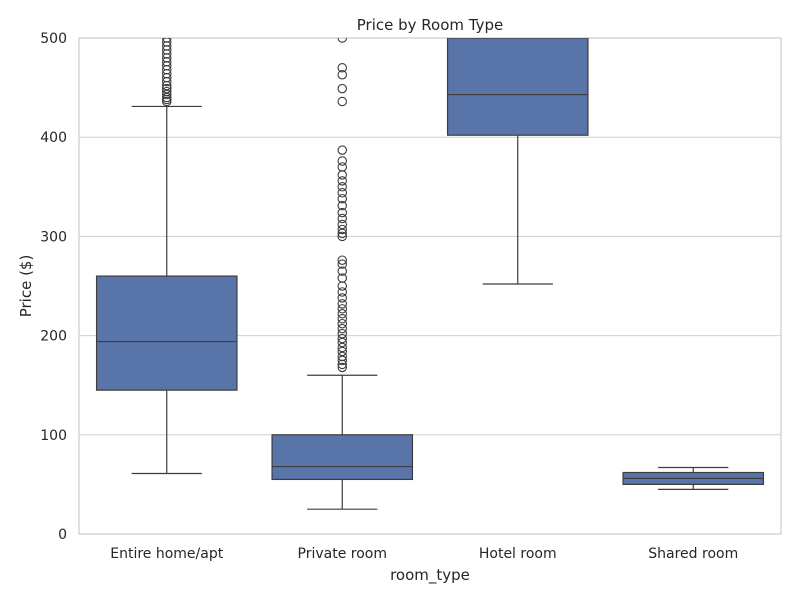  I want to click on y-tick-label: 0, so click(62, 535).